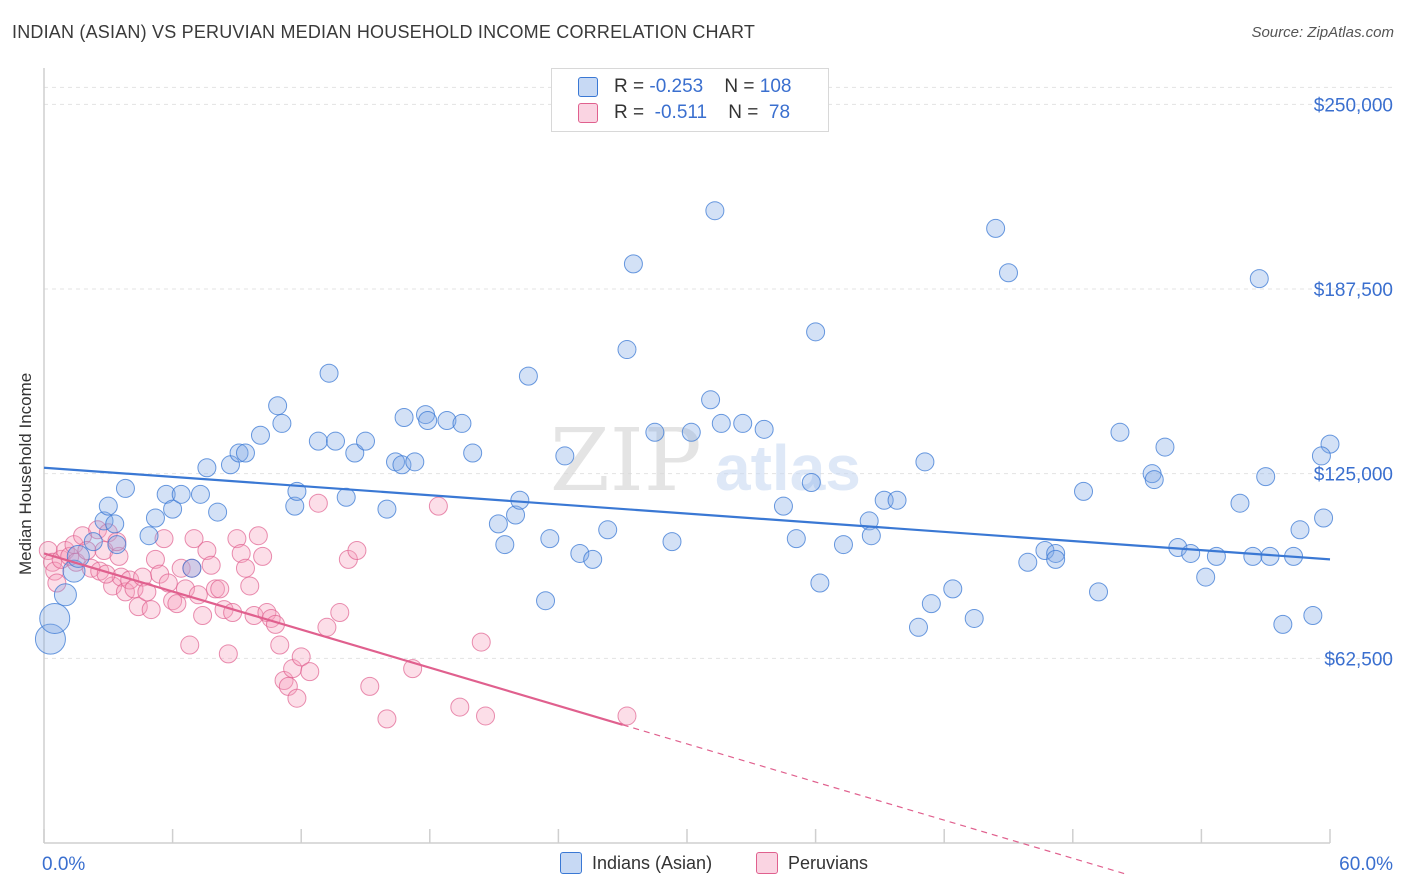 The image size is (1406, 892). Describe the element at coordinates (1353, 290) in the screenshot. I see `y-tick-label: $187,500` at that location.